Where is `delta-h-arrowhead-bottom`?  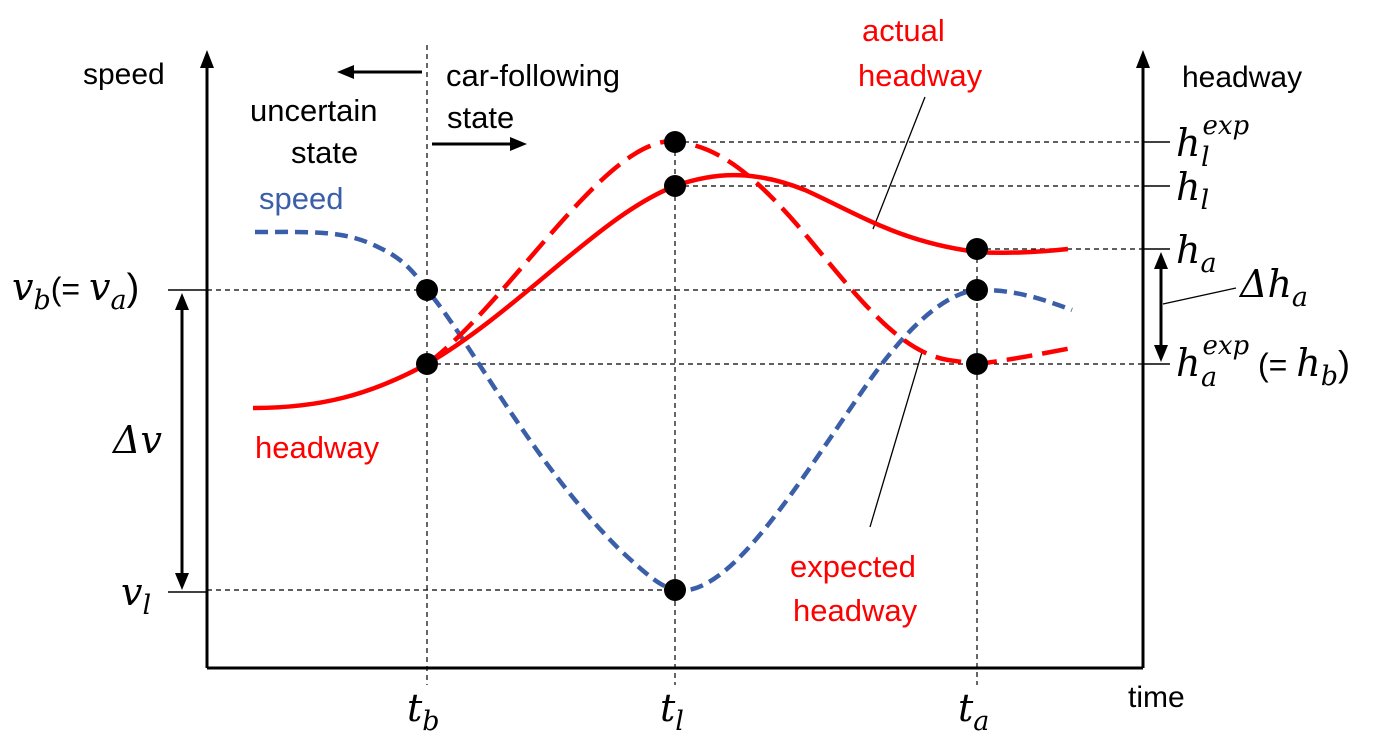
delta-h-arrowhead-bottom is located at coordinates (1161, 353).